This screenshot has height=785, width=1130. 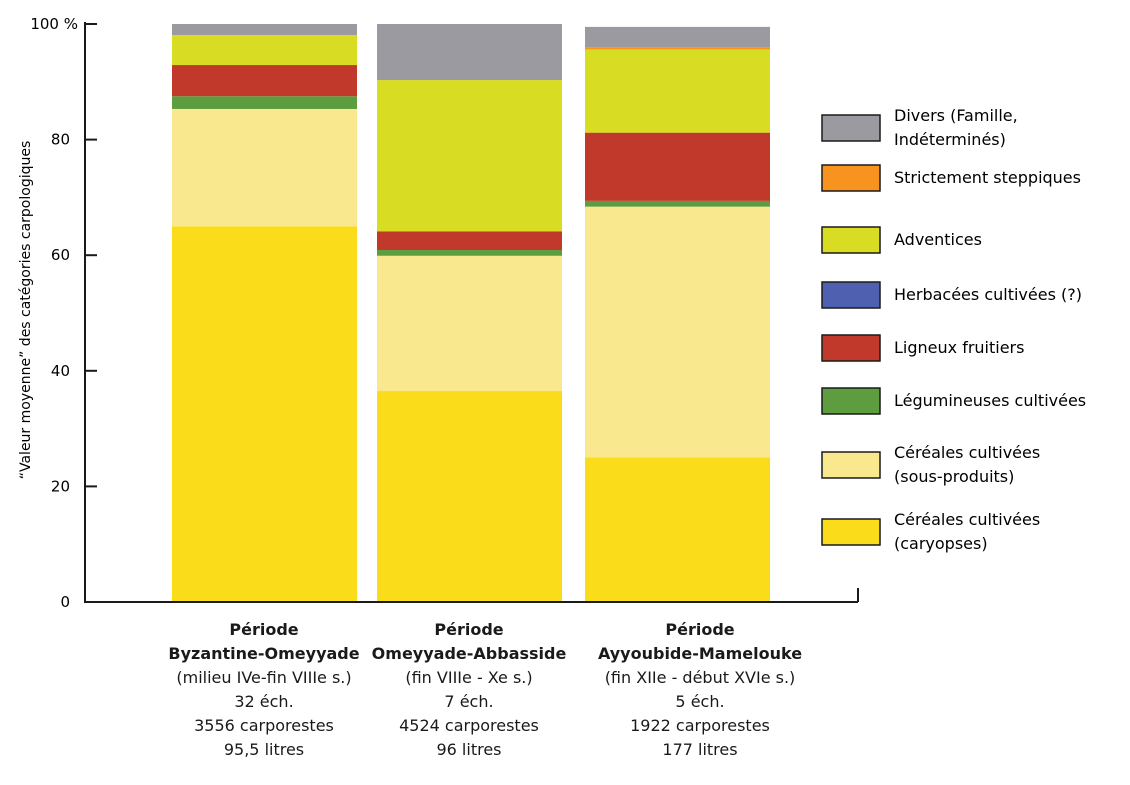 What do you see at coordinates (264, 725) in the screenshot?
I see `category-1-line-5: 3556 carporestes` at bounding box center [264, 725].